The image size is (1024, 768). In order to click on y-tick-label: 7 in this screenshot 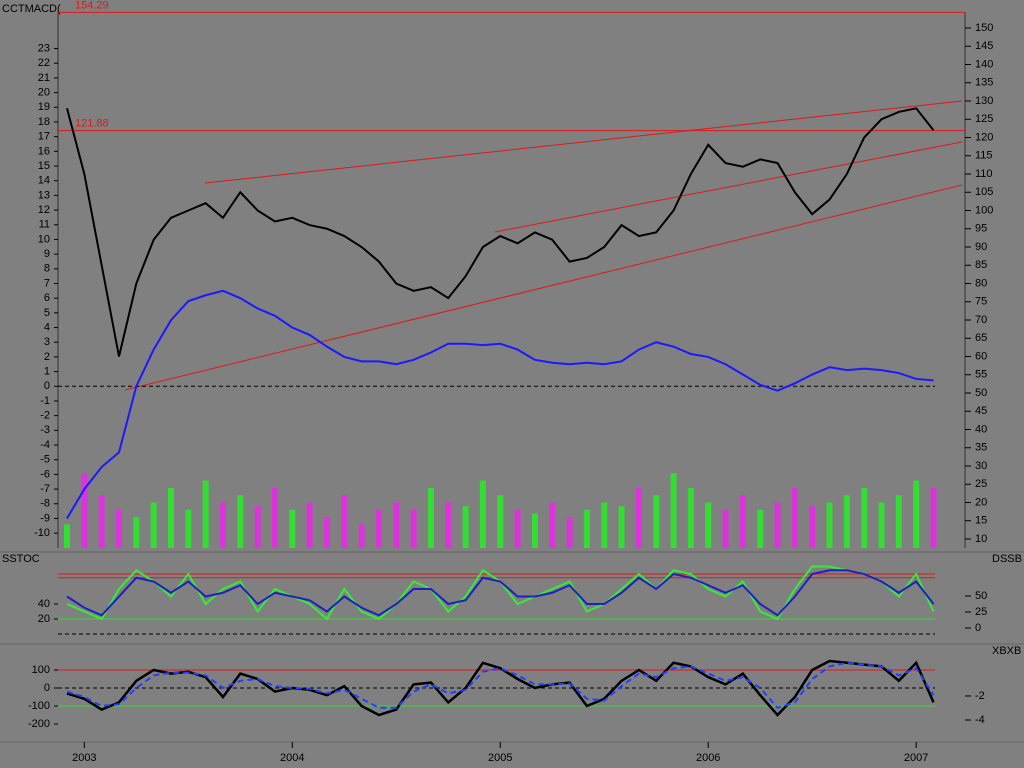, I will do `click(47, 283)`.